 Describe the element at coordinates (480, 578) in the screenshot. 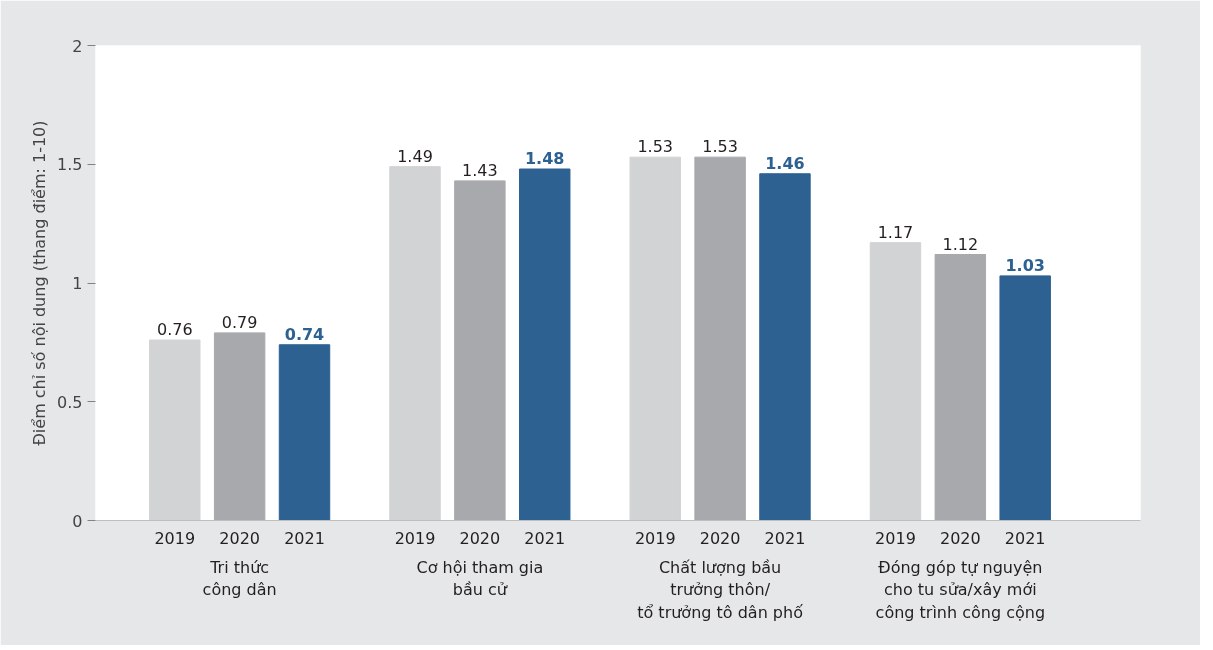

I see `x-tick-label: Cơ hội tham gia bầu cử` at that location.